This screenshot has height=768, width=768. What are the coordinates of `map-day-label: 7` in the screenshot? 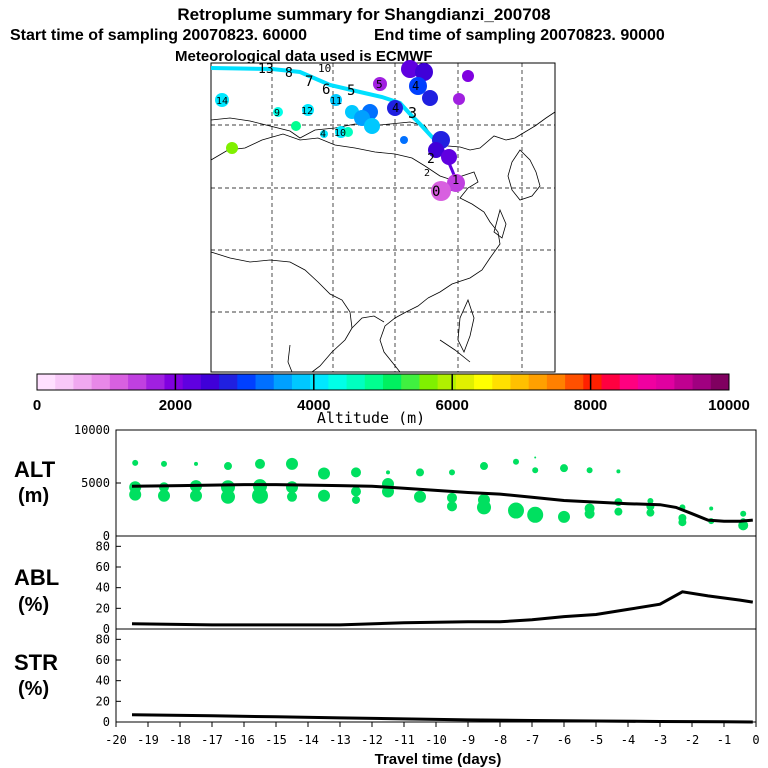 It's located at (309, 82).